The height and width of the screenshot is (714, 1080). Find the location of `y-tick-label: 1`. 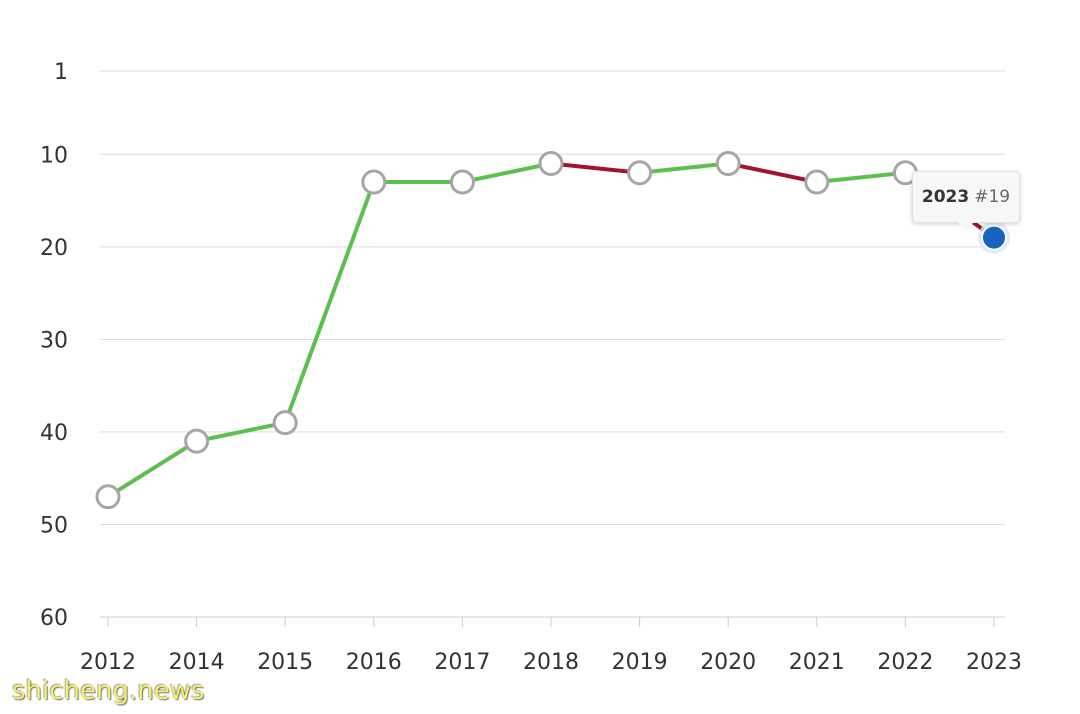

y-tick-label: 1 is located at coordinates (61, 72).